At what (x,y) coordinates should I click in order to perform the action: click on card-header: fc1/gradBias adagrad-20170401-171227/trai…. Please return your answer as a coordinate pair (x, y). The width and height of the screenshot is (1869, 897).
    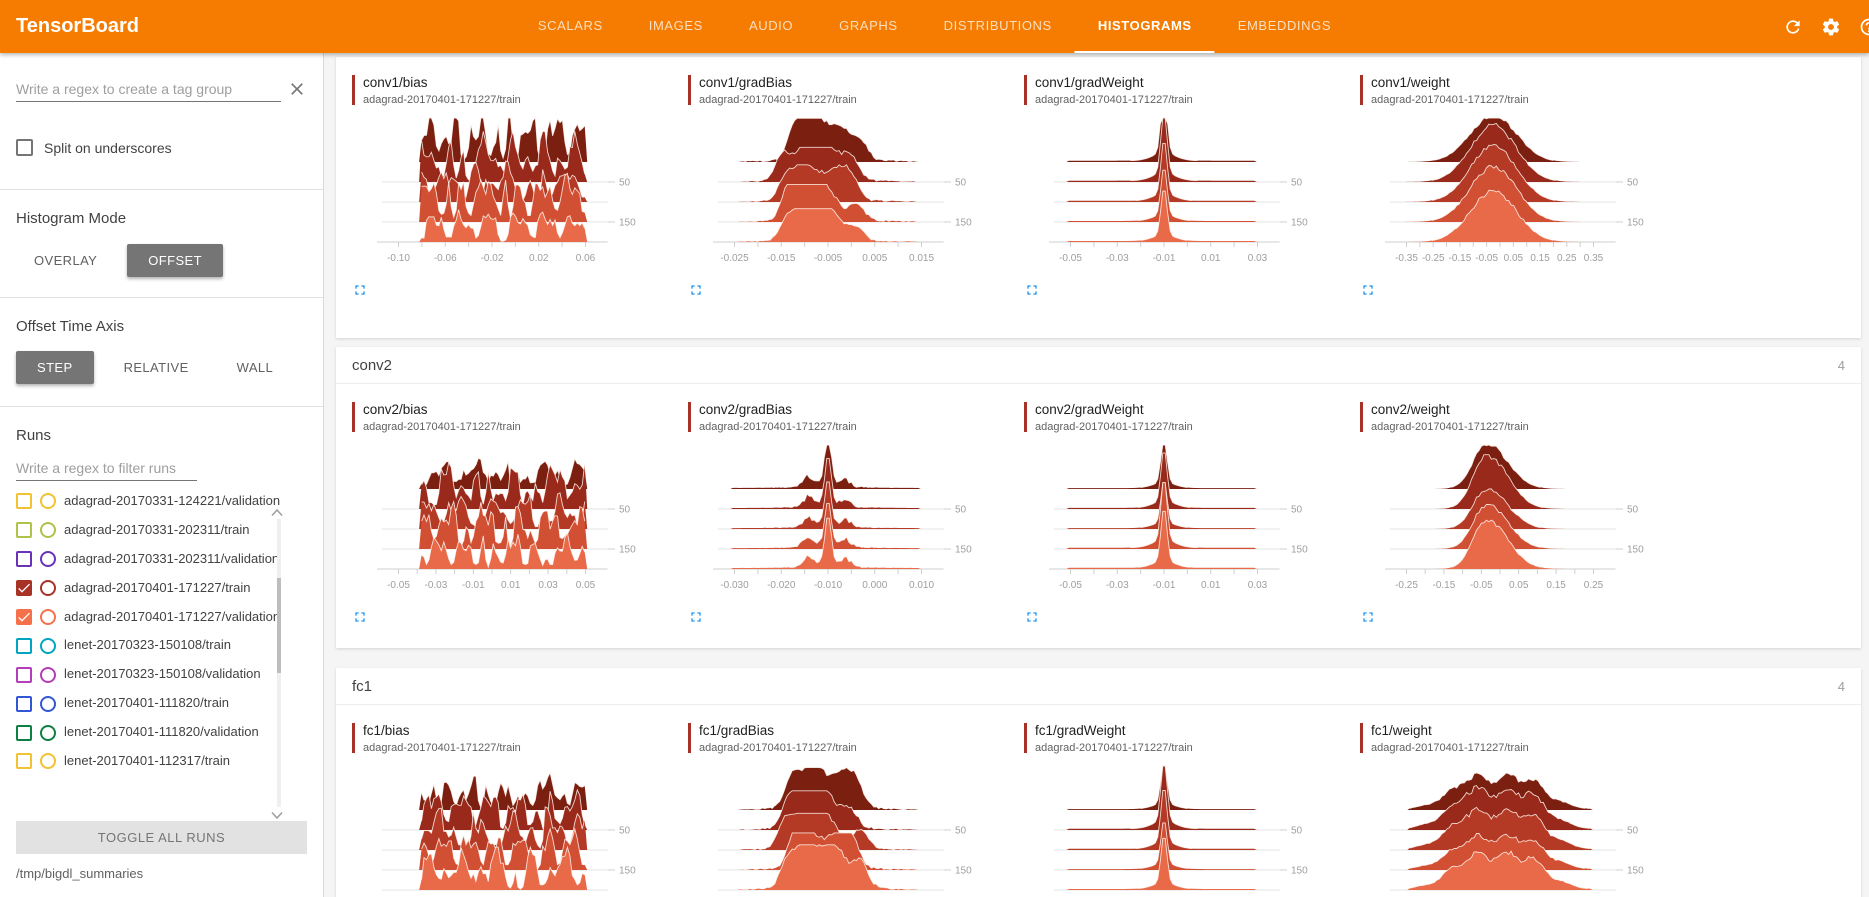
    Looking at the image, I should click on (856, 738).